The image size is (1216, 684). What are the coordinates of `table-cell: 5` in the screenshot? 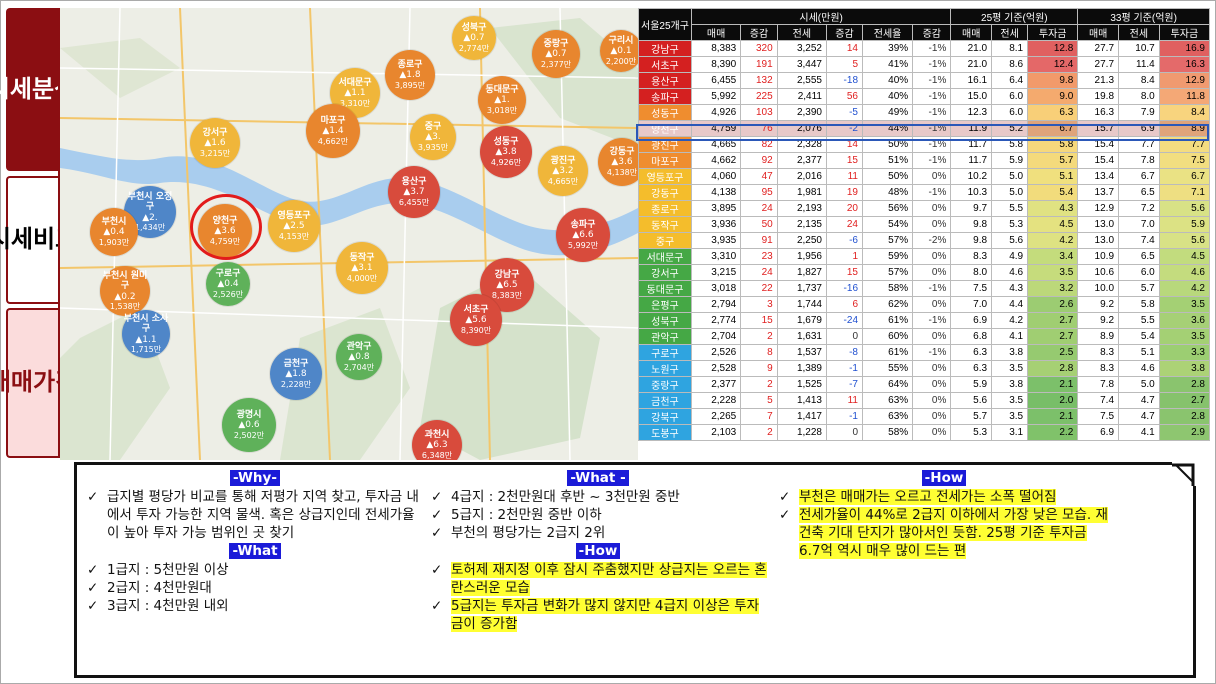 It's located at (844, 64).